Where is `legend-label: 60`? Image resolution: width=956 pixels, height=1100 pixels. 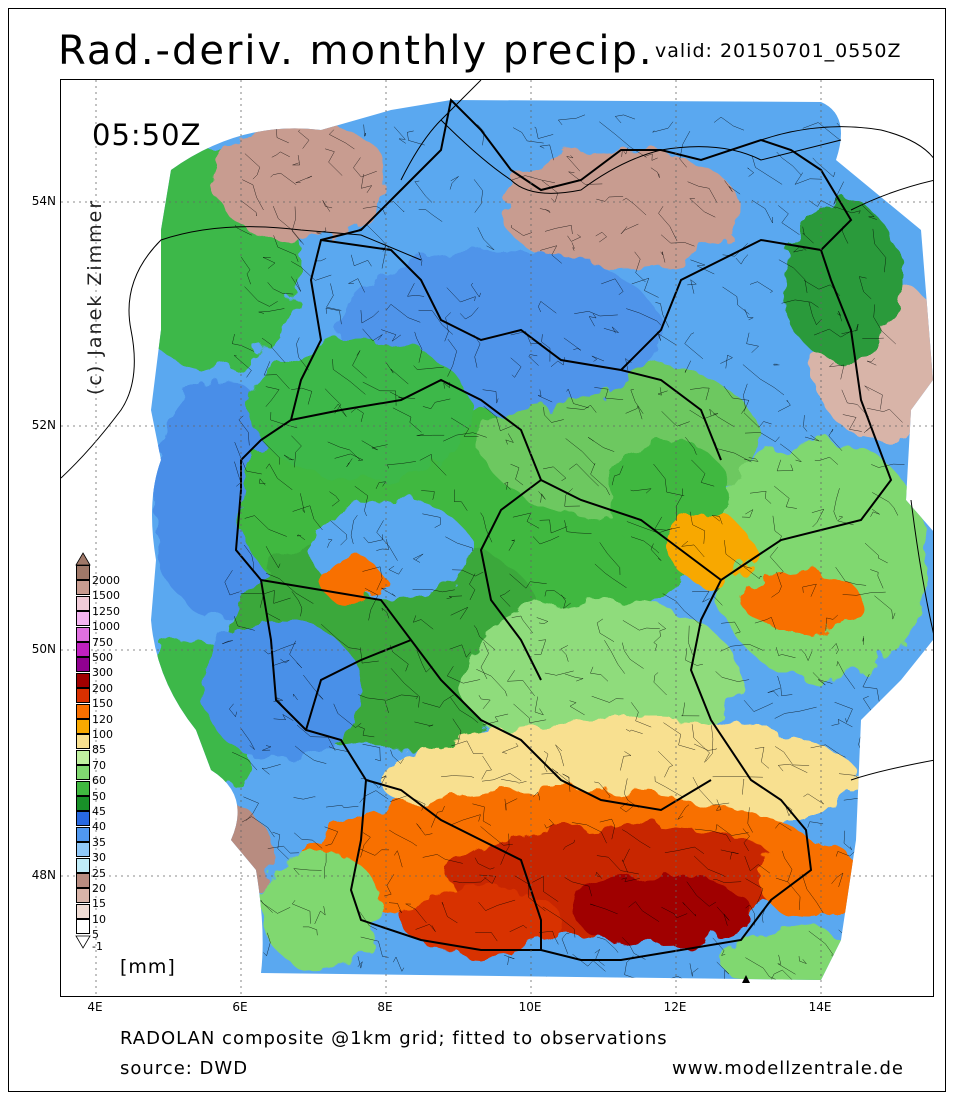 legend-label: 60 is located at coordinates (99, 781).